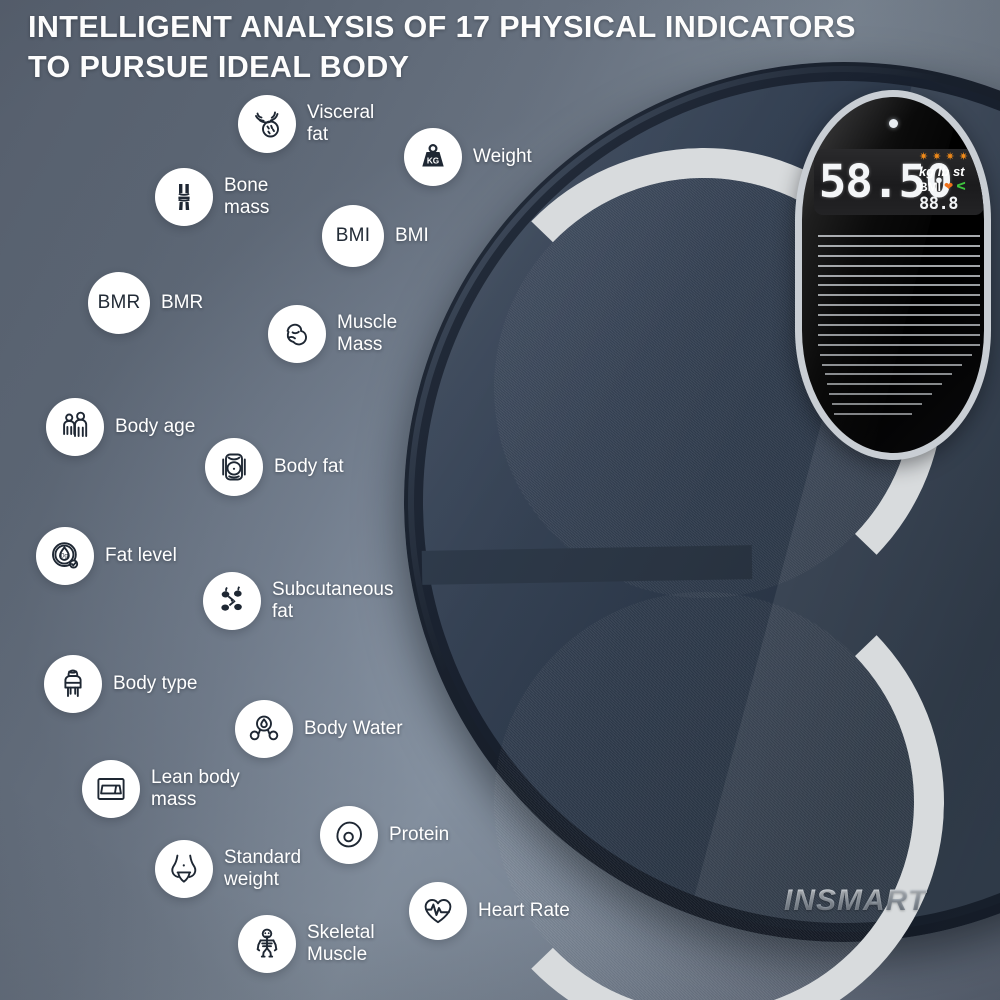  What do you see at coordinates (341, 943) in the screenshot?
I see `indicator-label: Skeletal Muscle` at bounding box center [341, 943].